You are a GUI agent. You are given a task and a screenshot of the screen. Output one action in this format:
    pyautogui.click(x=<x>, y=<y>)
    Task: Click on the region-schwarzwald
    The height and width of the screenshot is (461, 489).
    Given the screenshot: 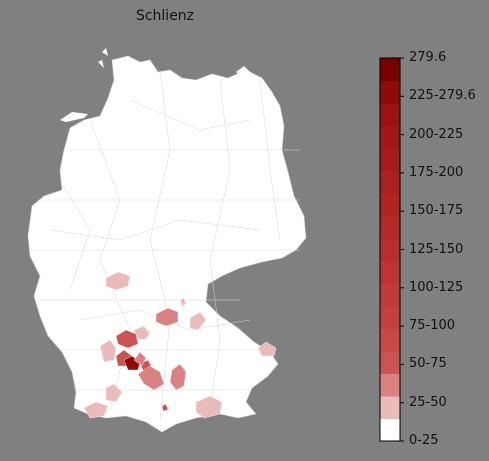 What is the action you would take?
    pyautogui.click(x=114, y=393)
    